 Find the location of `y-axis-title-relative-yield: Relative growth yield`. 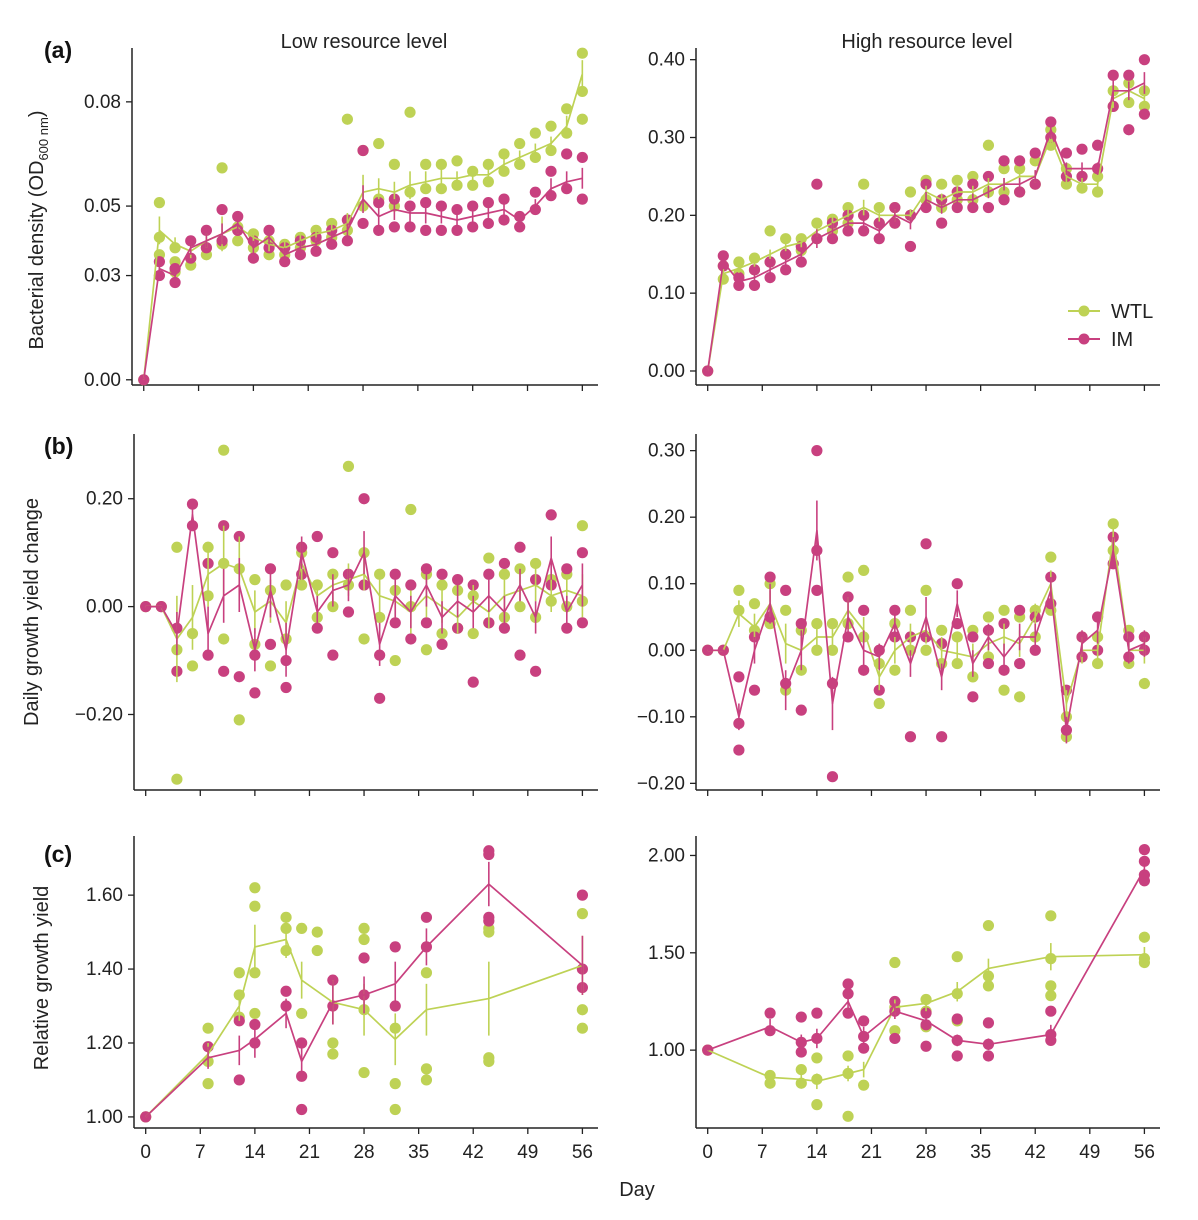

y-axis-title-relative-yield: Relative growth yield is located at coordinates (42, 978).